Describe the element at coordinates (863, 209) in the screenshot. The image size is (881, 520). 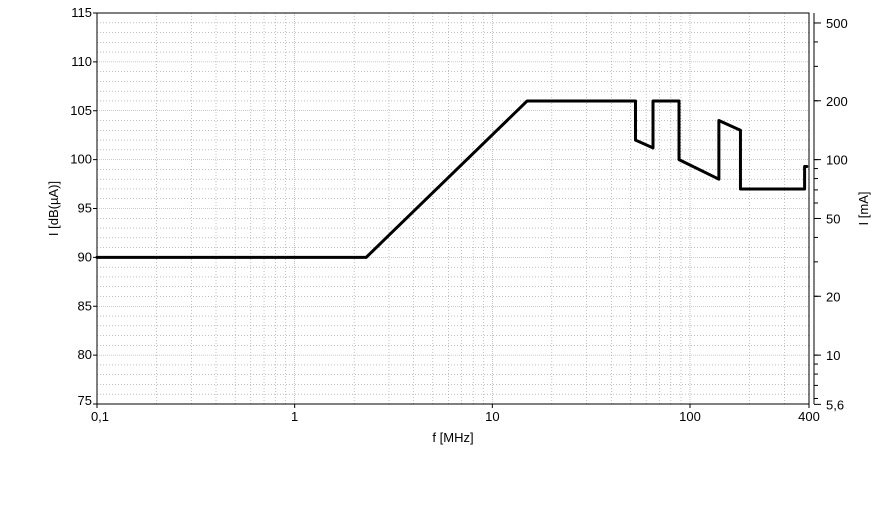
I see `y2-axis-label: I [mA]` at that location.